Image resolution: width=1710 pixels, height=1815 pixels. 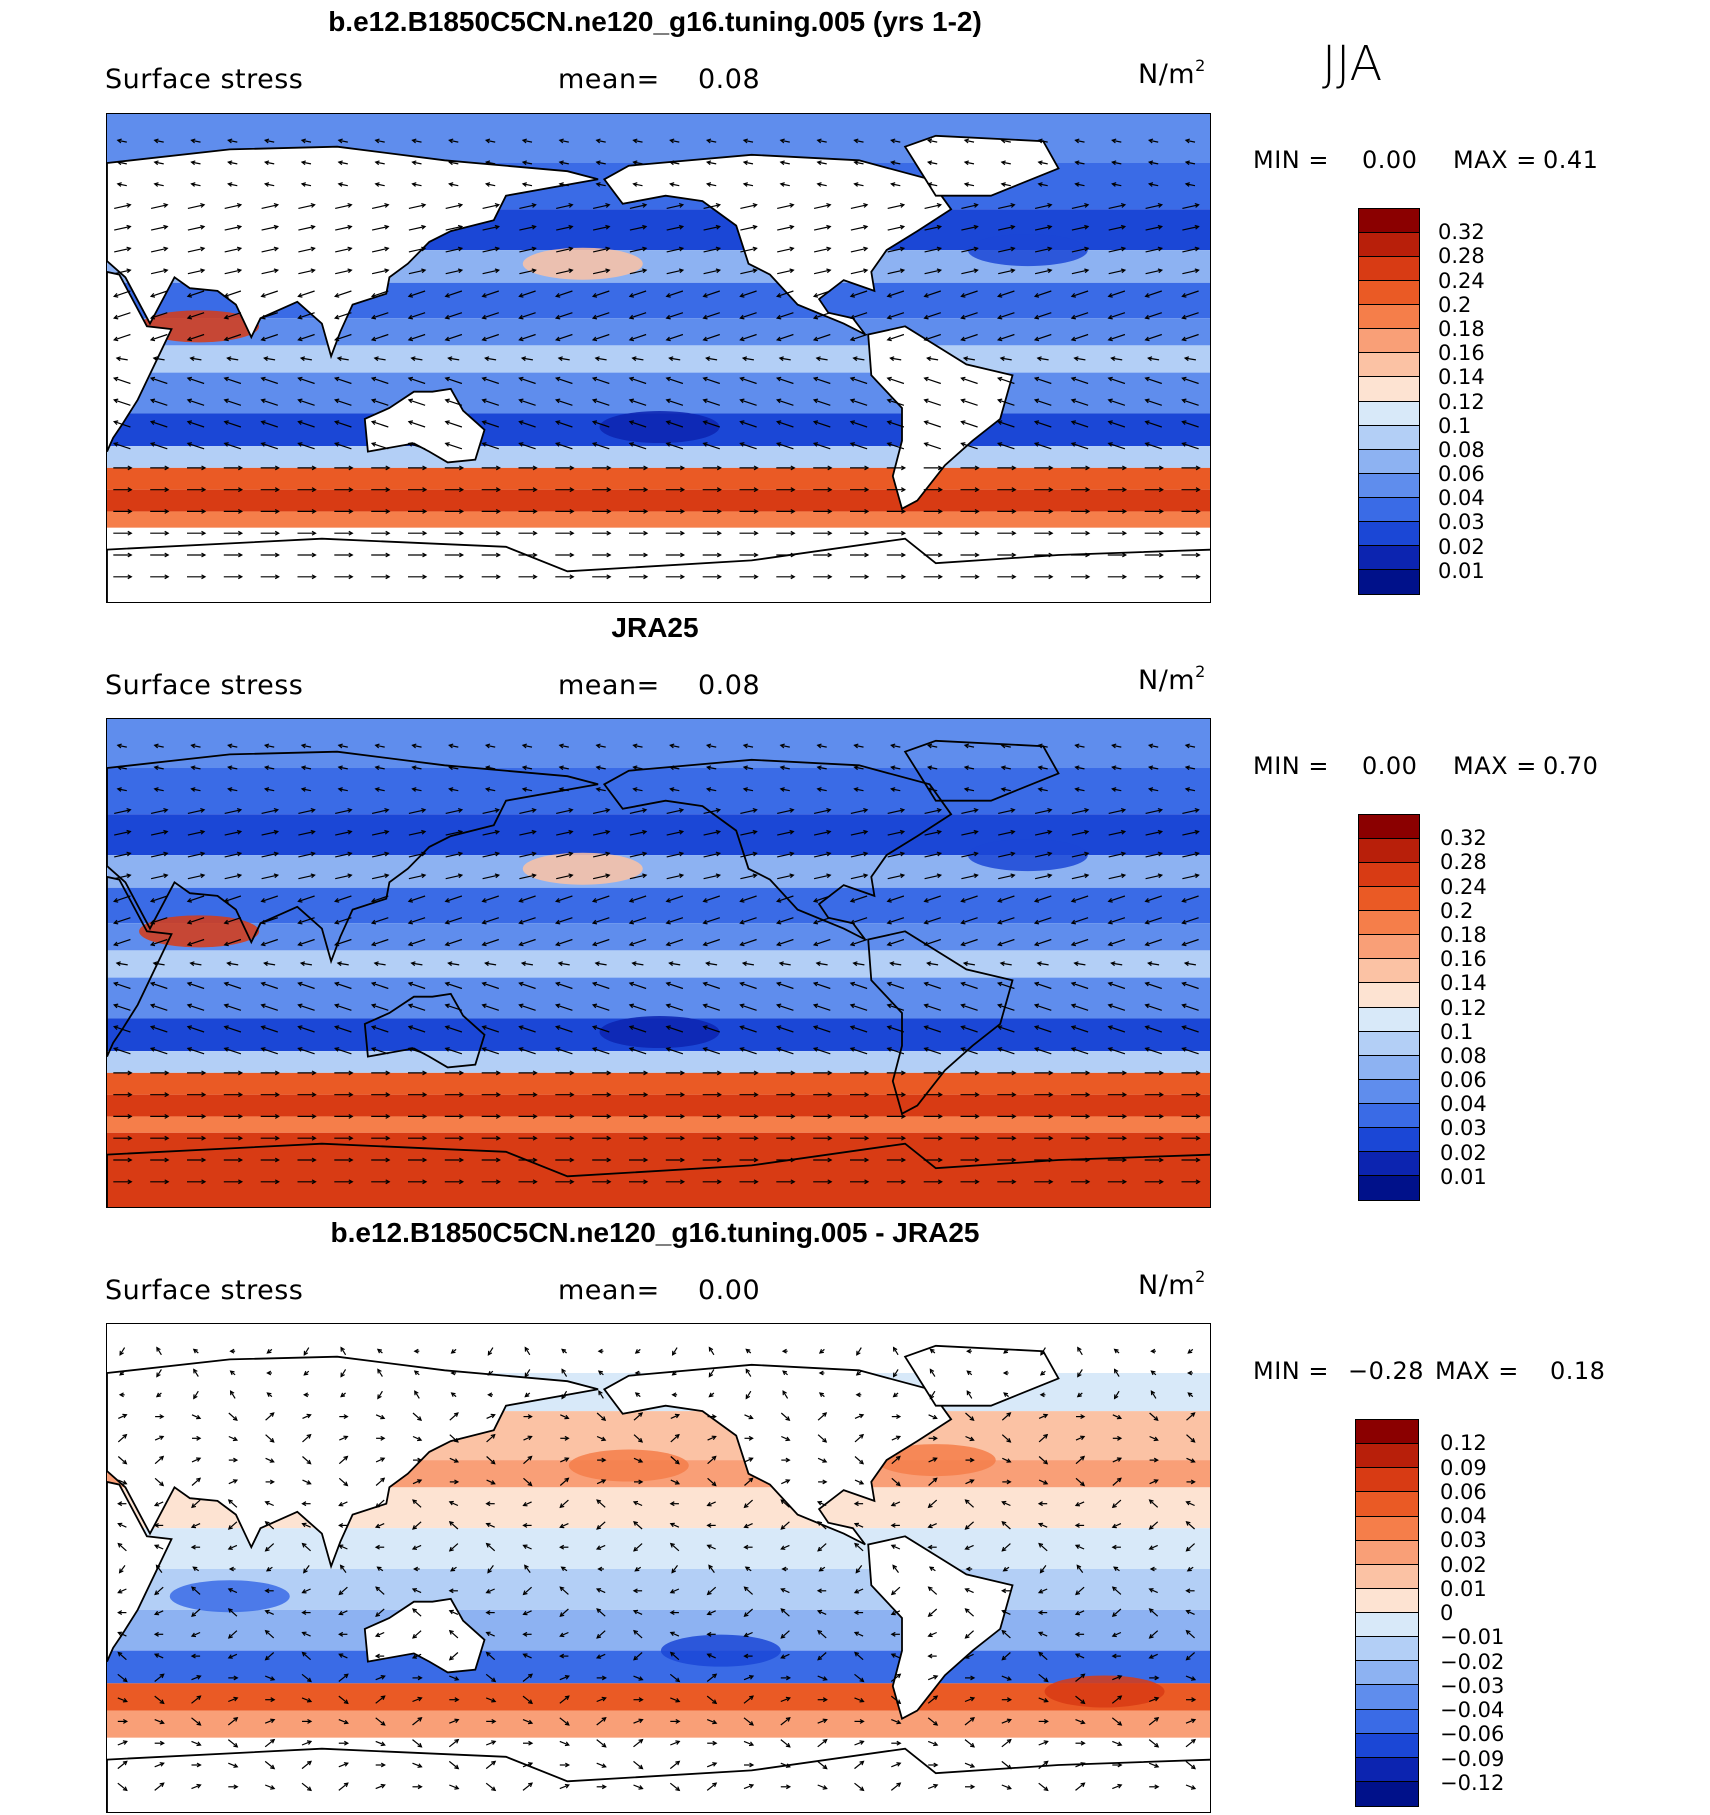 I want to click on stress-band, so click(x=658, y=743).